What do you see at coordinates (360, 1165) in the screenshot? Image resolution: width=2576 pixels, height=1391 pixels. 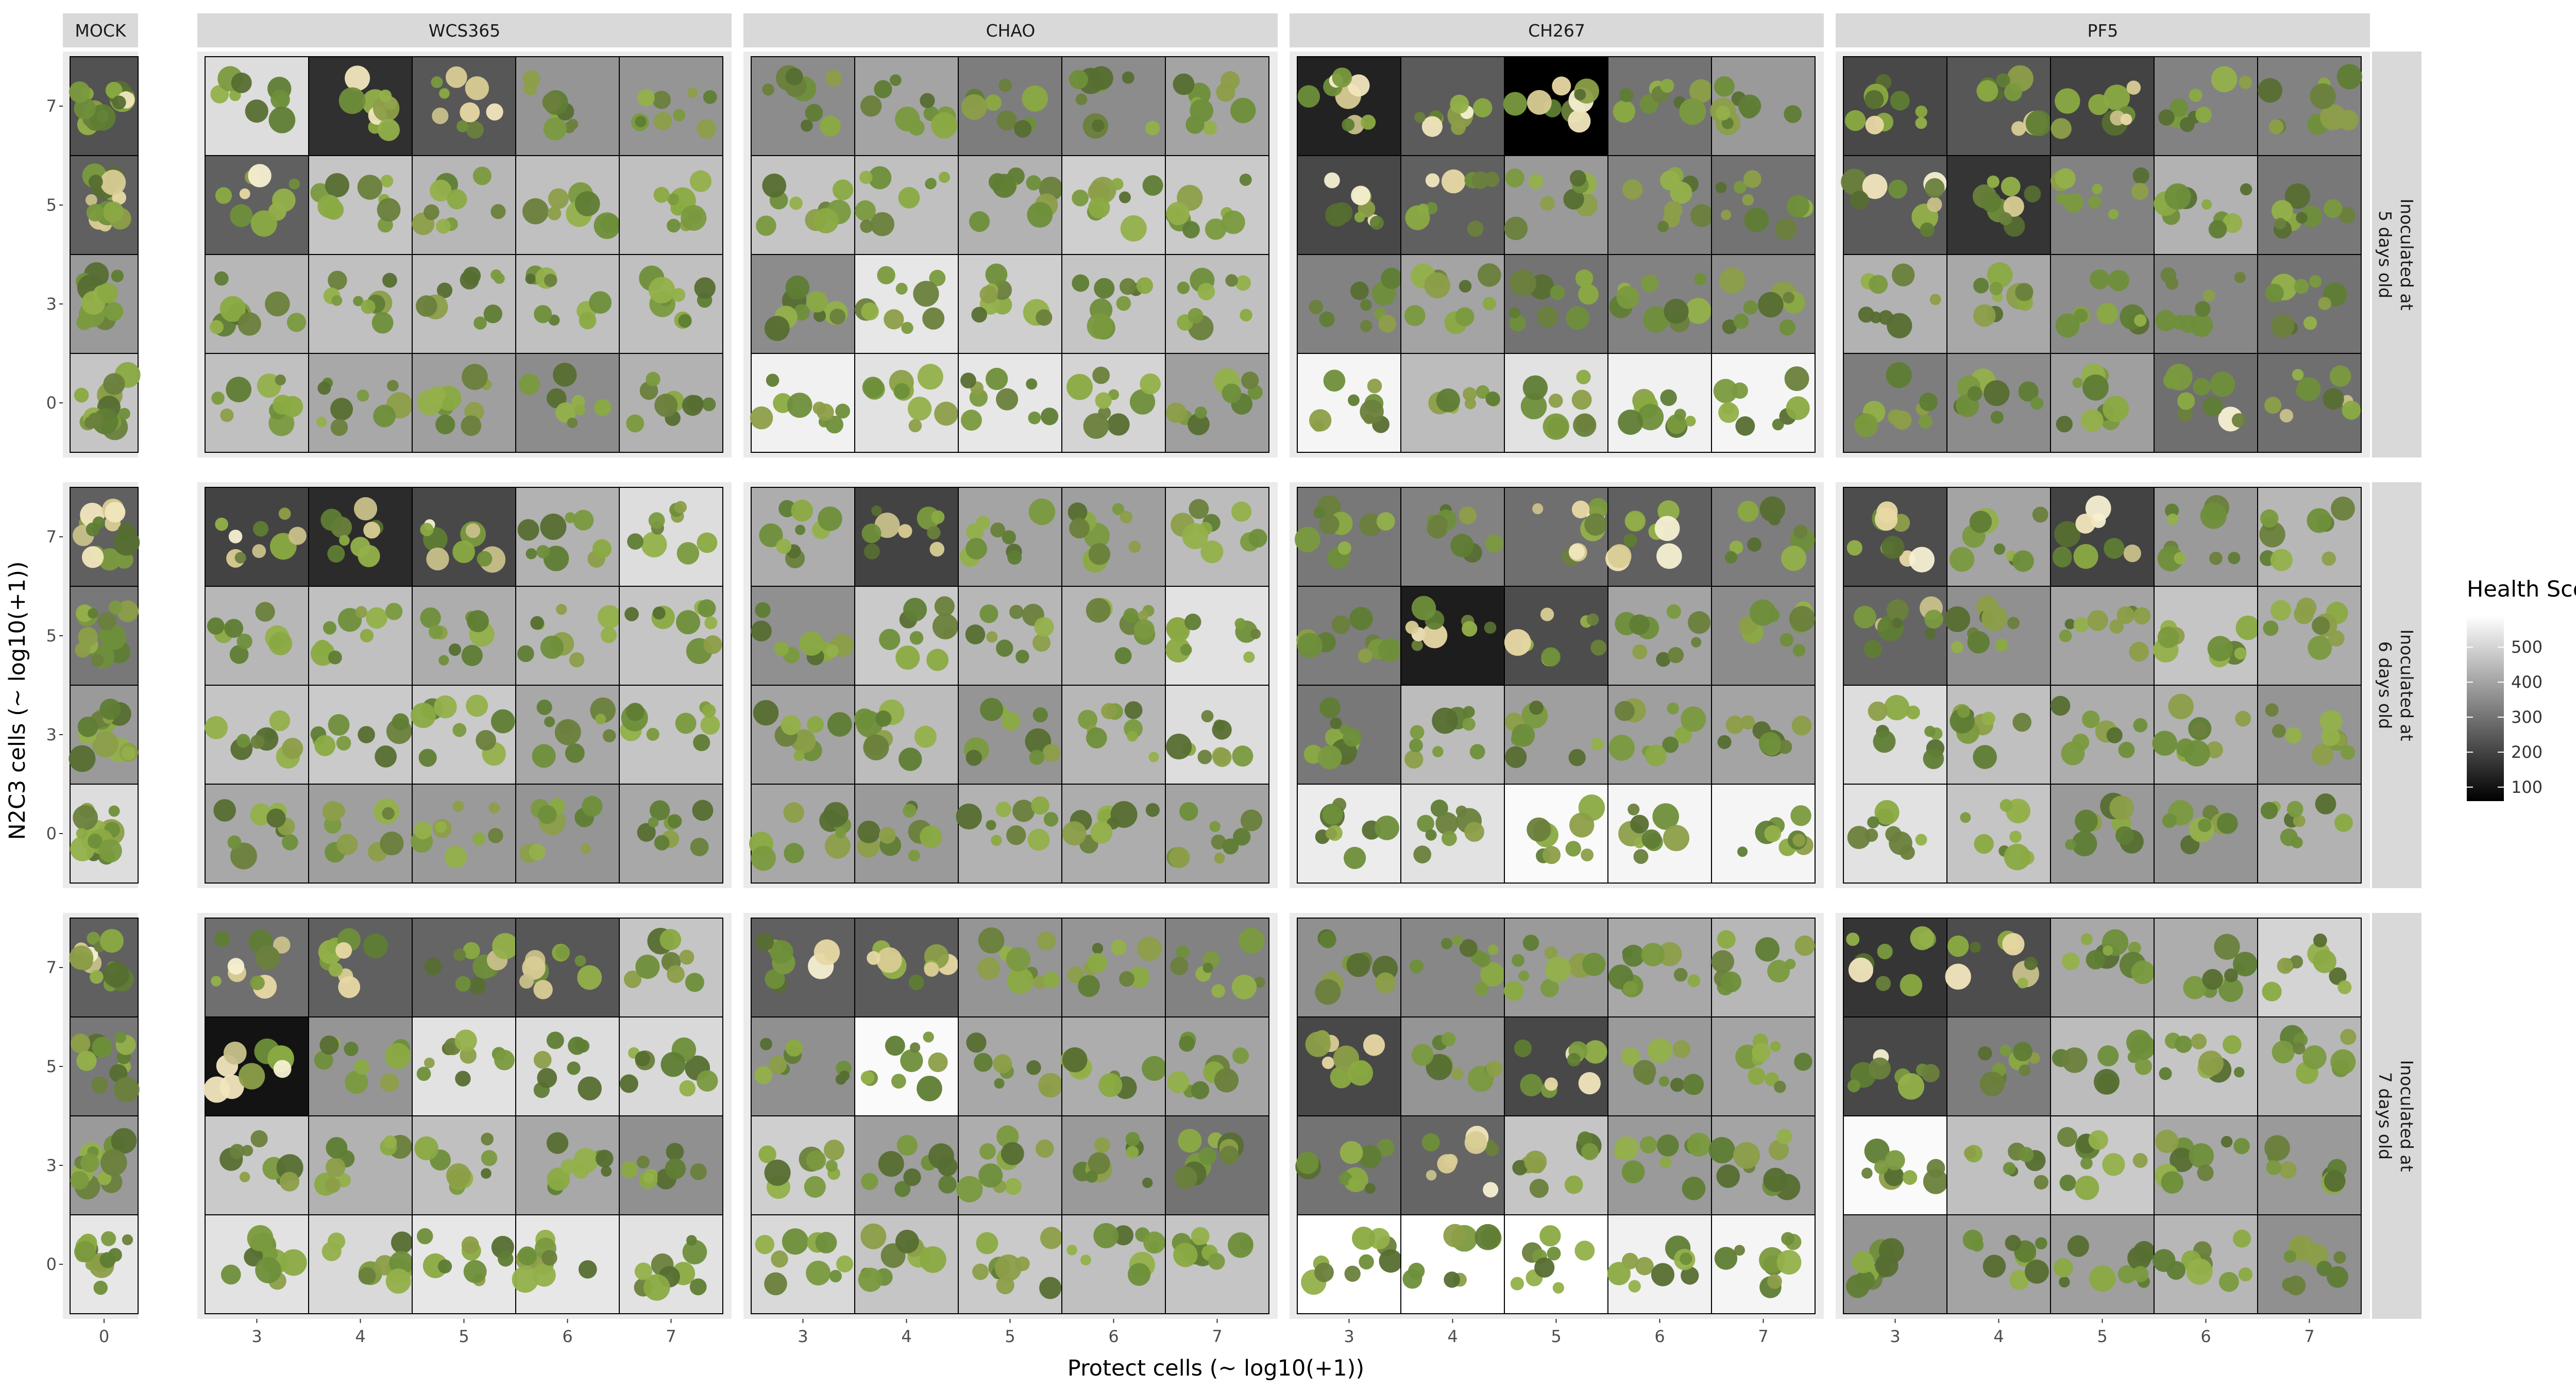 I see `heatmap-cell` at bounding box center [360, 1165].